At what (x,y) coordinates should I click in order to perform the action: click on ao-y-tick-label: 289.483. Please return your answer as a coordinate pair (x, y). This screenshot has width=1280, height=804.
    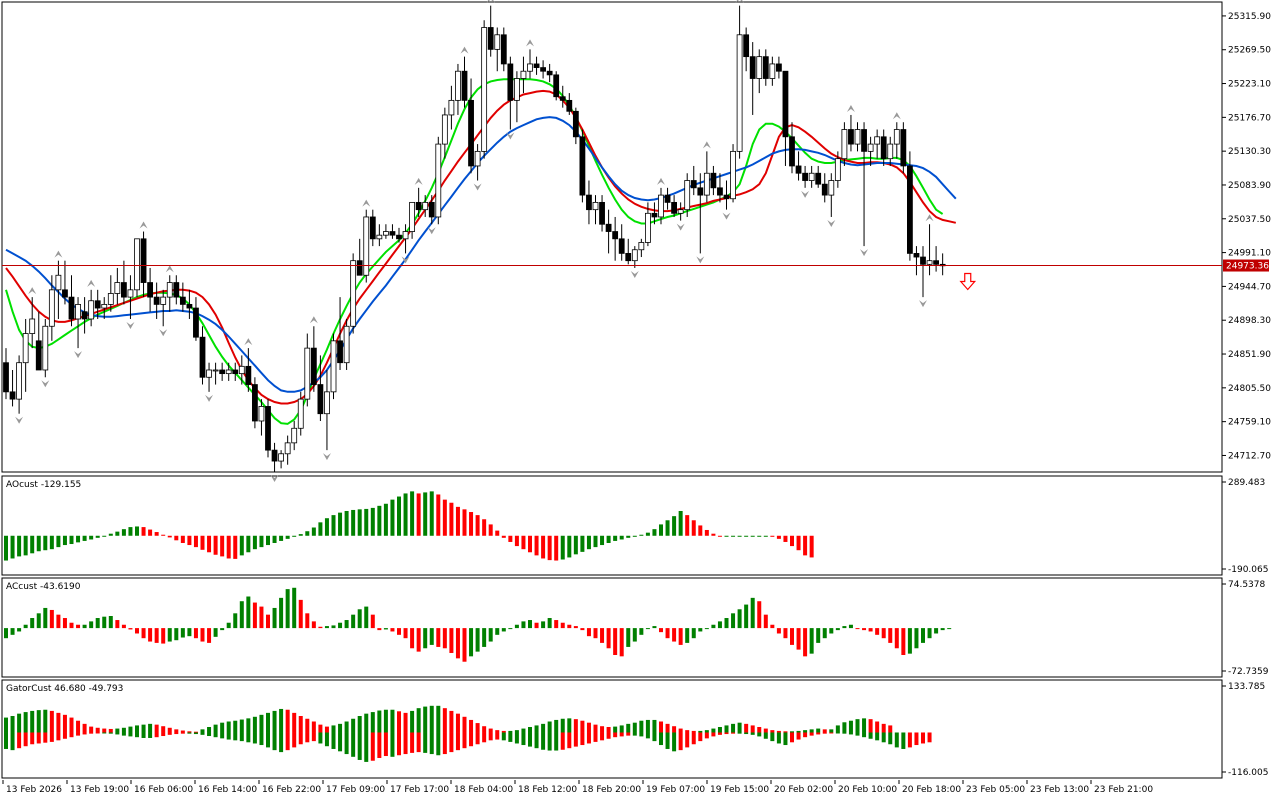
    Looking at the image, I should click on (1246, 483).